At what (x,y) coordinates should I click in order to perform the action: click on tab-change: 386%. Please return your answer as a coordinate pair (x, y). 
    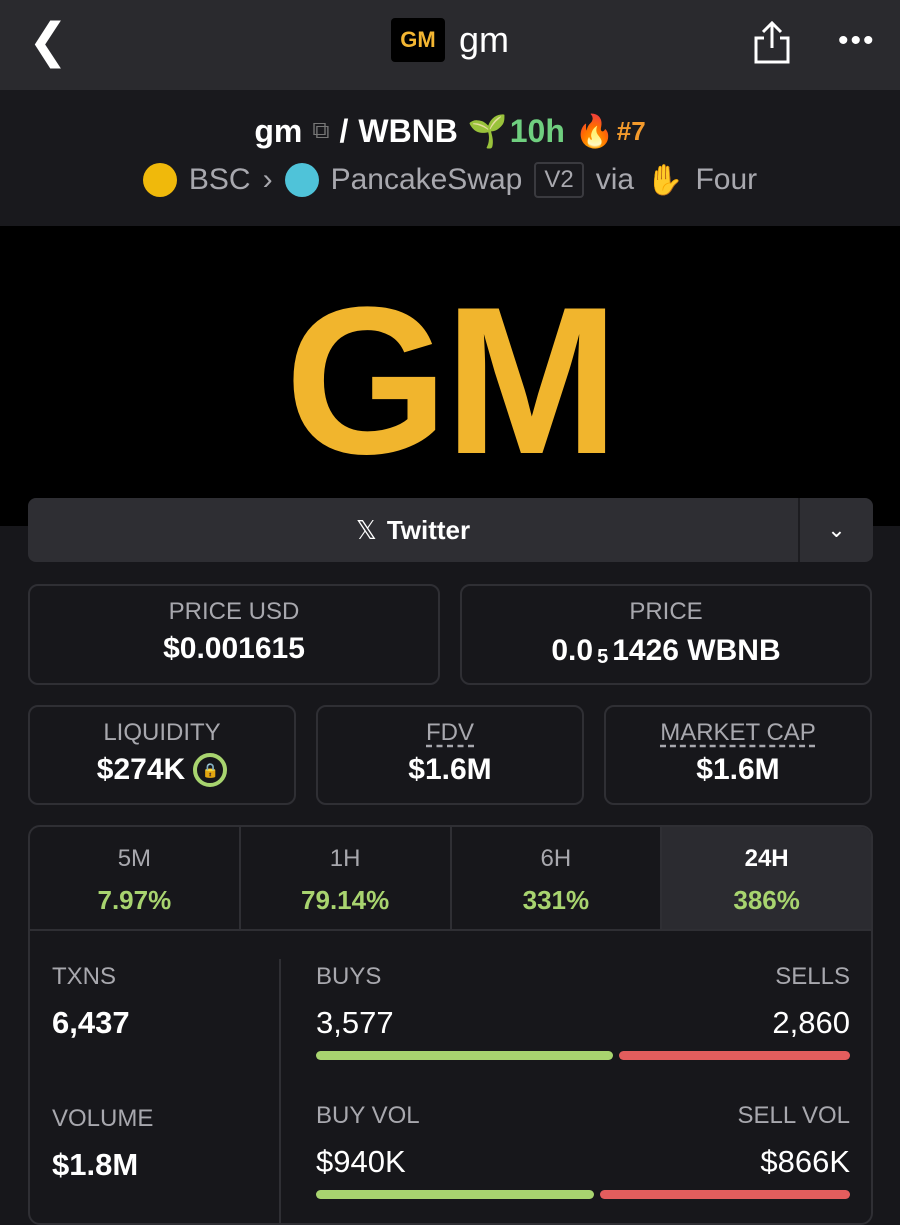
    Looking at the image, I should click on (766, 900).